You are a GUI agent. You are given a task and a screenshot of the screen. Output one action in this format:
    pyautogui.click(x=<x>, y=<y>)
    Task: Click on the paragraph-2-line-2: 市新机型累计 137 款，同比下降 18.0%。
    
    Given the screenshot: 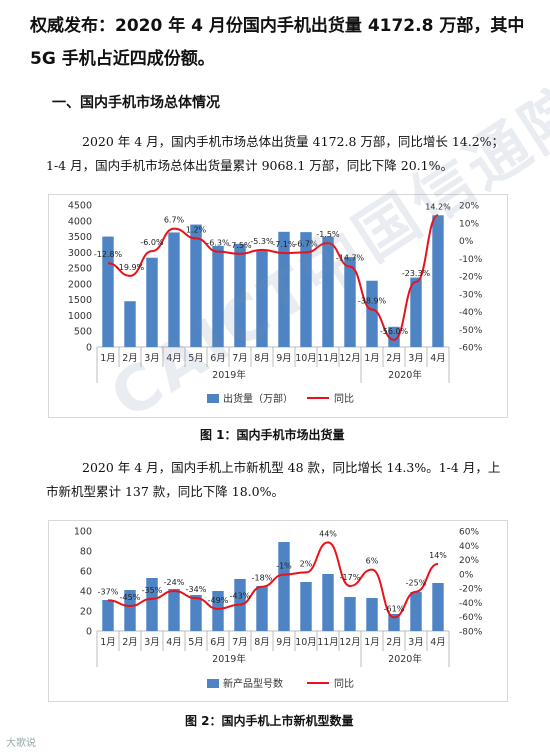 What is the action you would take?
    pyautogui.click(x=165, y=491)
    